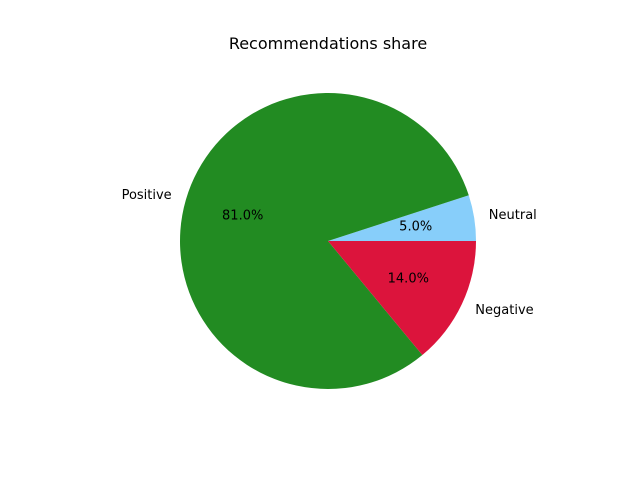  I want to click on pie-slice-neutral, so click(402, 218).